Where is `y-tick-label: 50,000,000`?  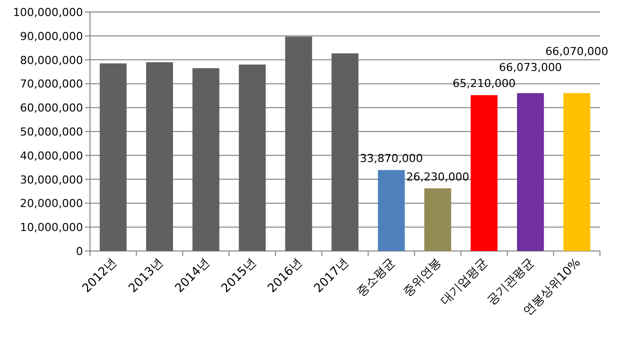 y-tick-label: 50,000,000 is located at coordinates (51, 132).